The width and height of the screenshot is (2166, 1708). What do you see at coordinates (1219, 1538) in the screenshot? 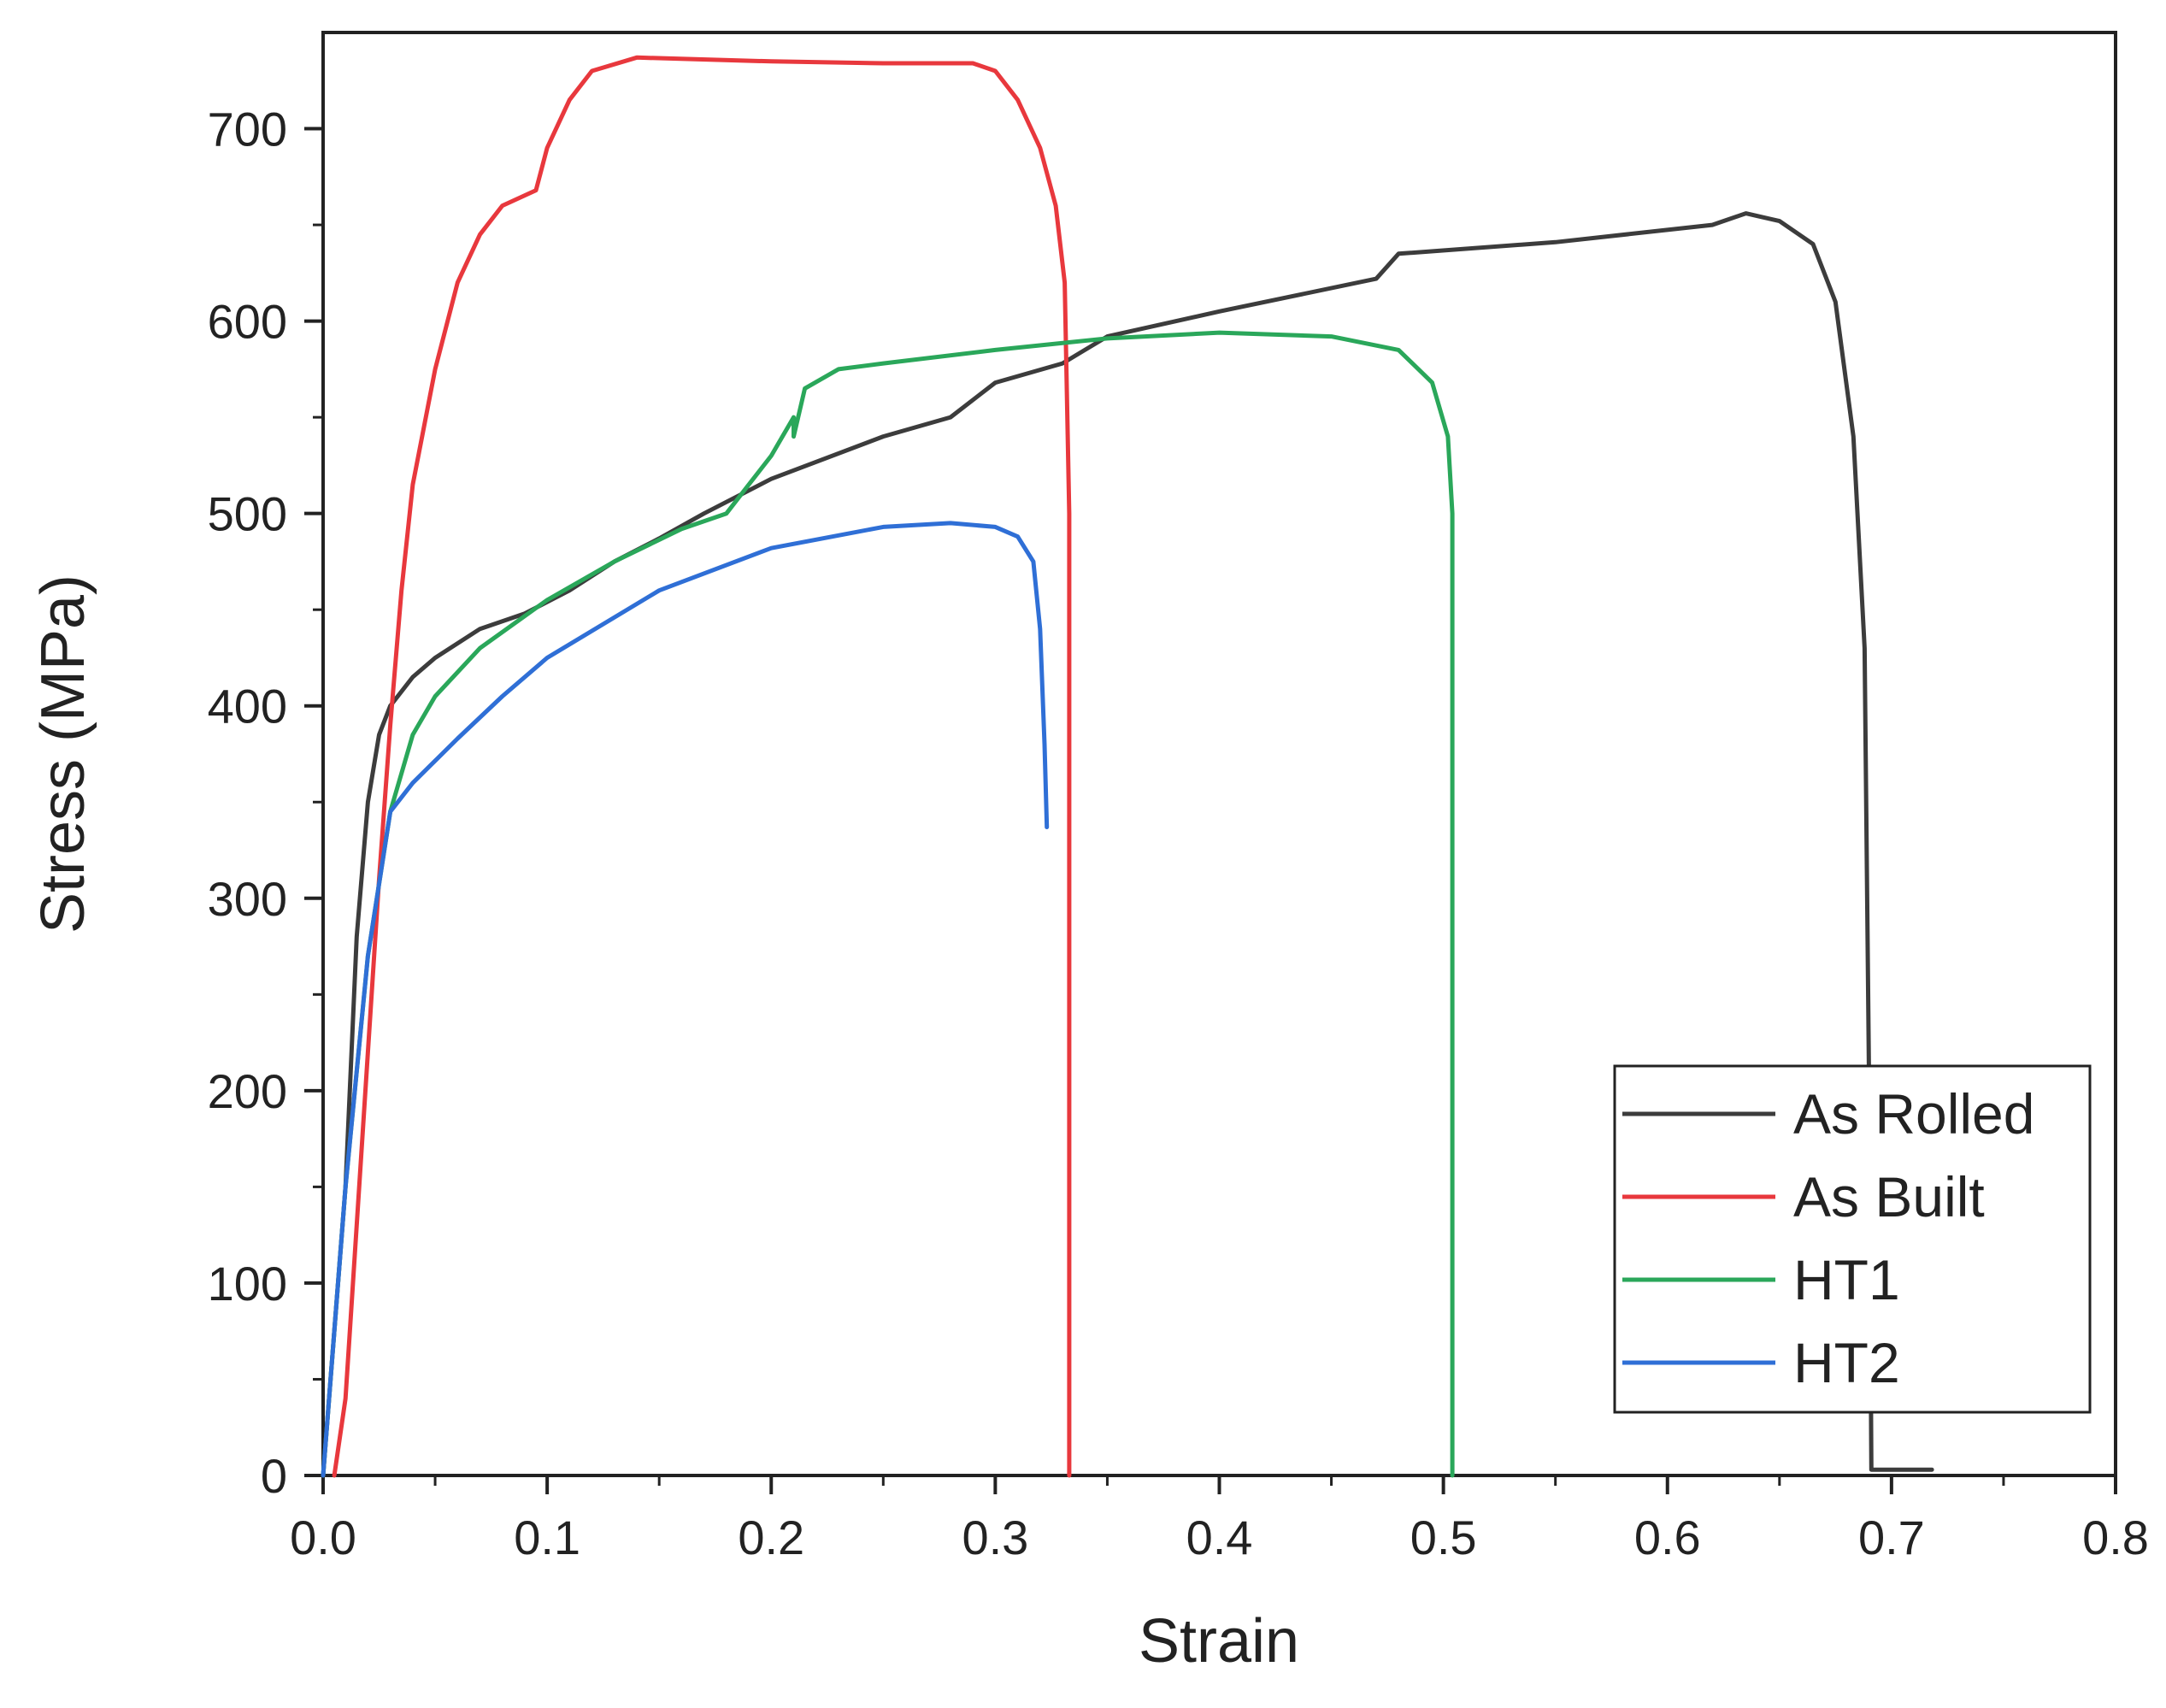
I see `x-tick-label: 0.4` at bounding box center [1219, 1538].